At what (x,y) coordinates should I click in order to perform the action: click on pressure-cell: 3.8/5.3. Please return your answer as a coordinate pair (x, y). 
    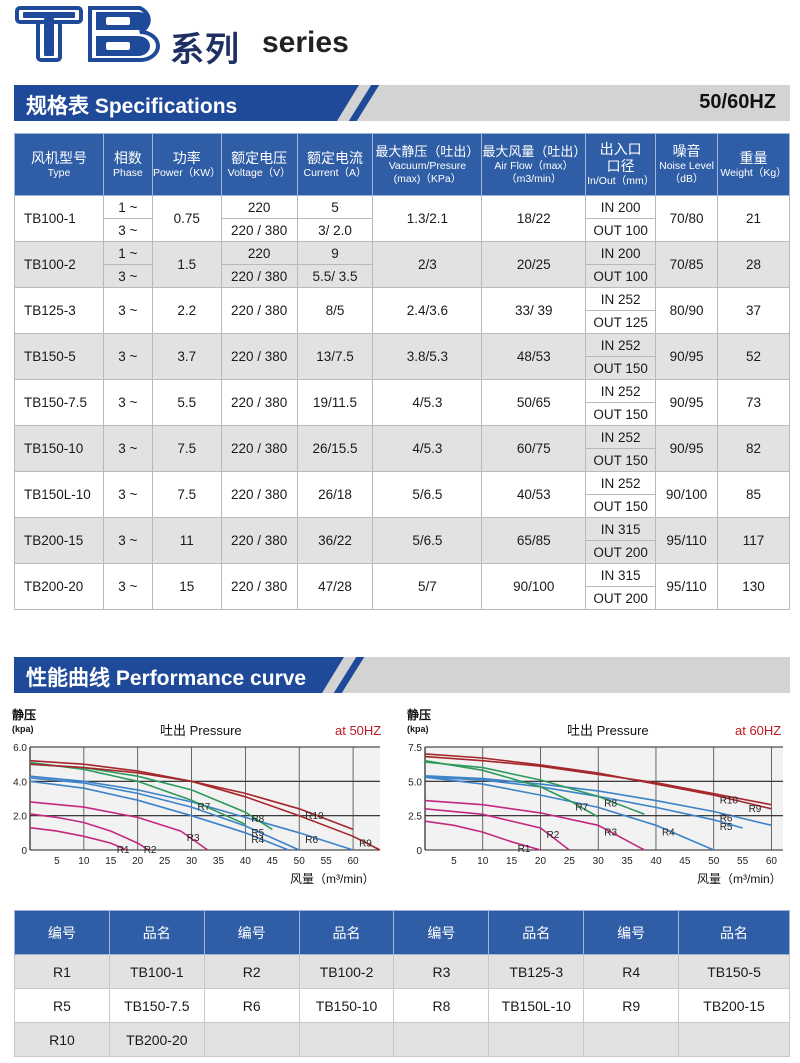
    Looking at the image, I should click on (427, 356).